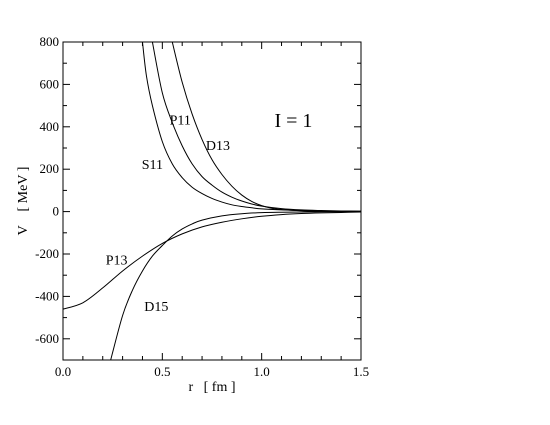 Image resolution: width=550 pixels, height=425 pixels. What do you see at coordinates (47, 338) in the screenshot?
I see `y-tick-label: -600` at bounding box center [47, 338].